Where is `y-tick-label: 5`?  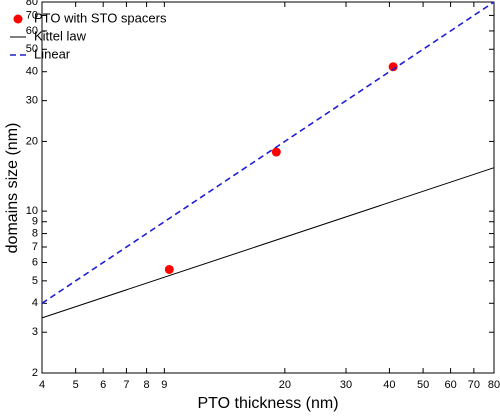
y-tick-label: 5 is located at coordinates (35, 281).